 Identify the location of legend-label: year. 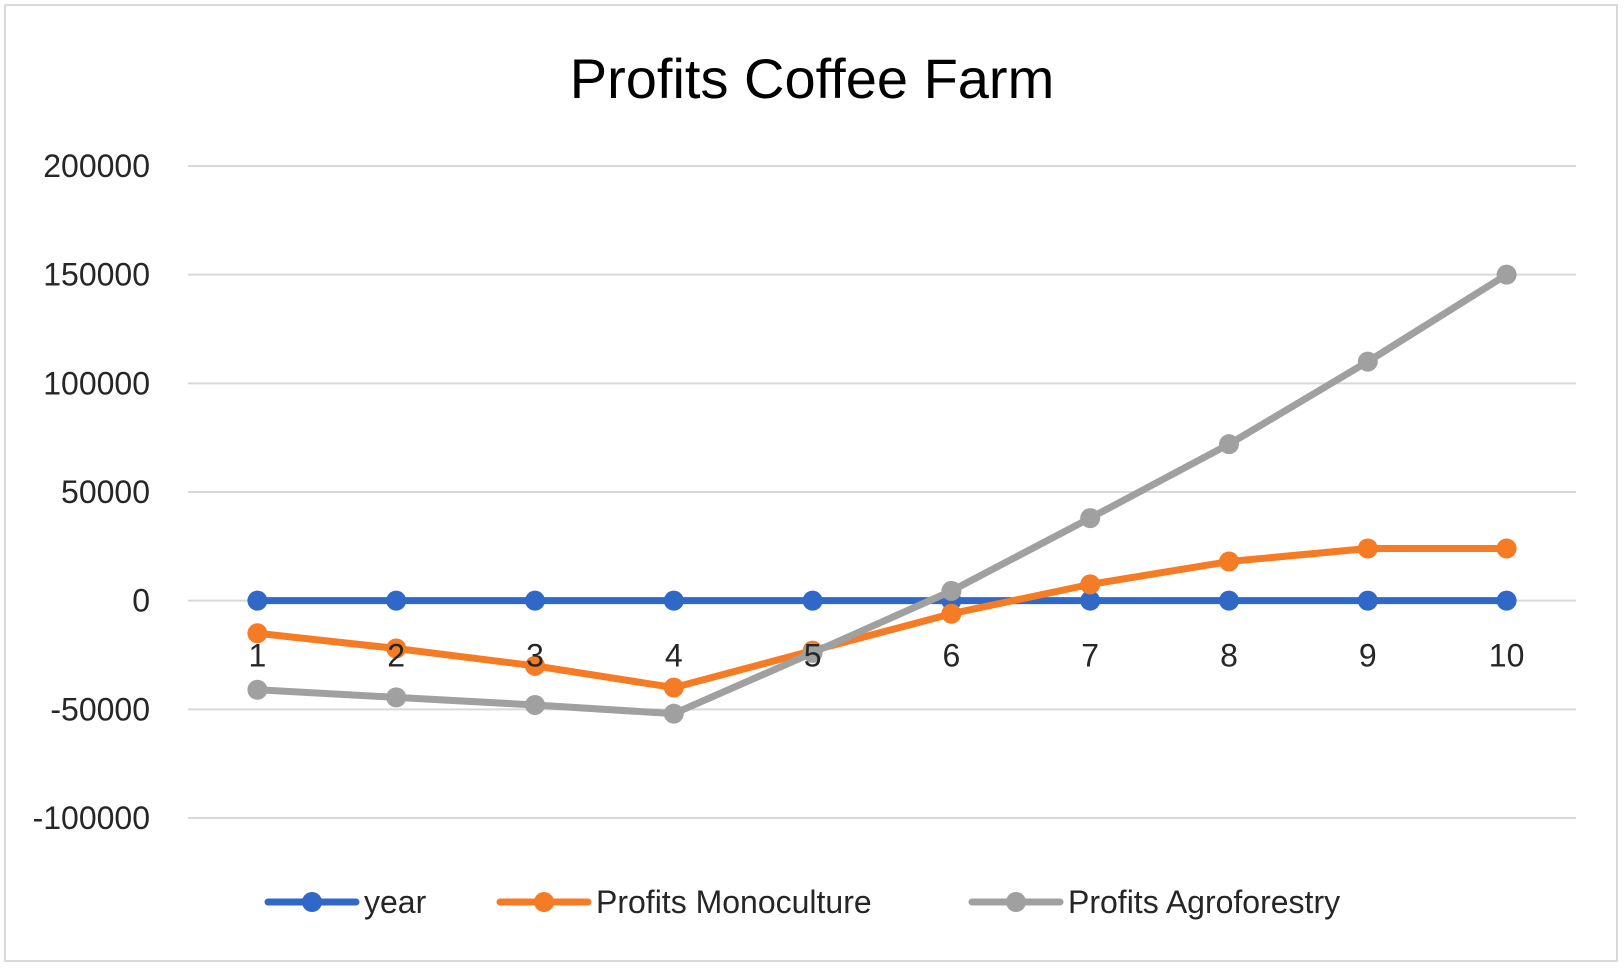
(395, 902).